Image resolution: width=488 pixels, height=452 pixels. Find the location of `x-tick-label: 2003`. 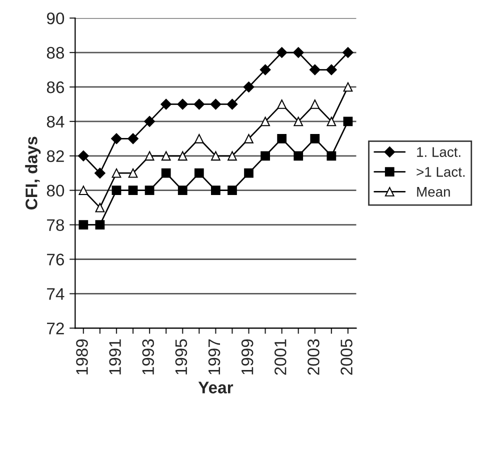

x-tick-label: 2003 is located at coordinates (314, 357).